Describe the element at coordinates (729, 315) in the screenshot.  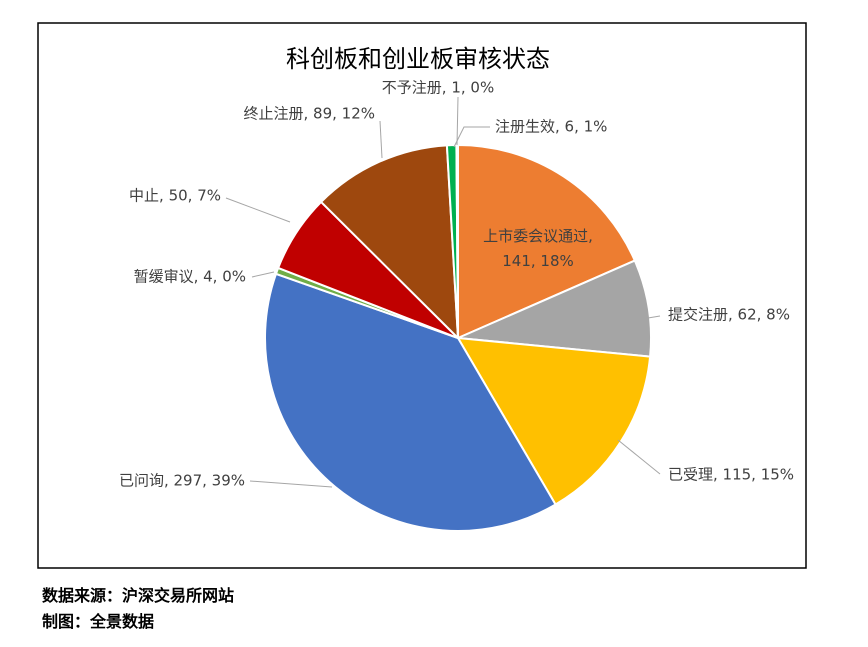
I see `data-label: 提交注册, 62, 8%` at that location.